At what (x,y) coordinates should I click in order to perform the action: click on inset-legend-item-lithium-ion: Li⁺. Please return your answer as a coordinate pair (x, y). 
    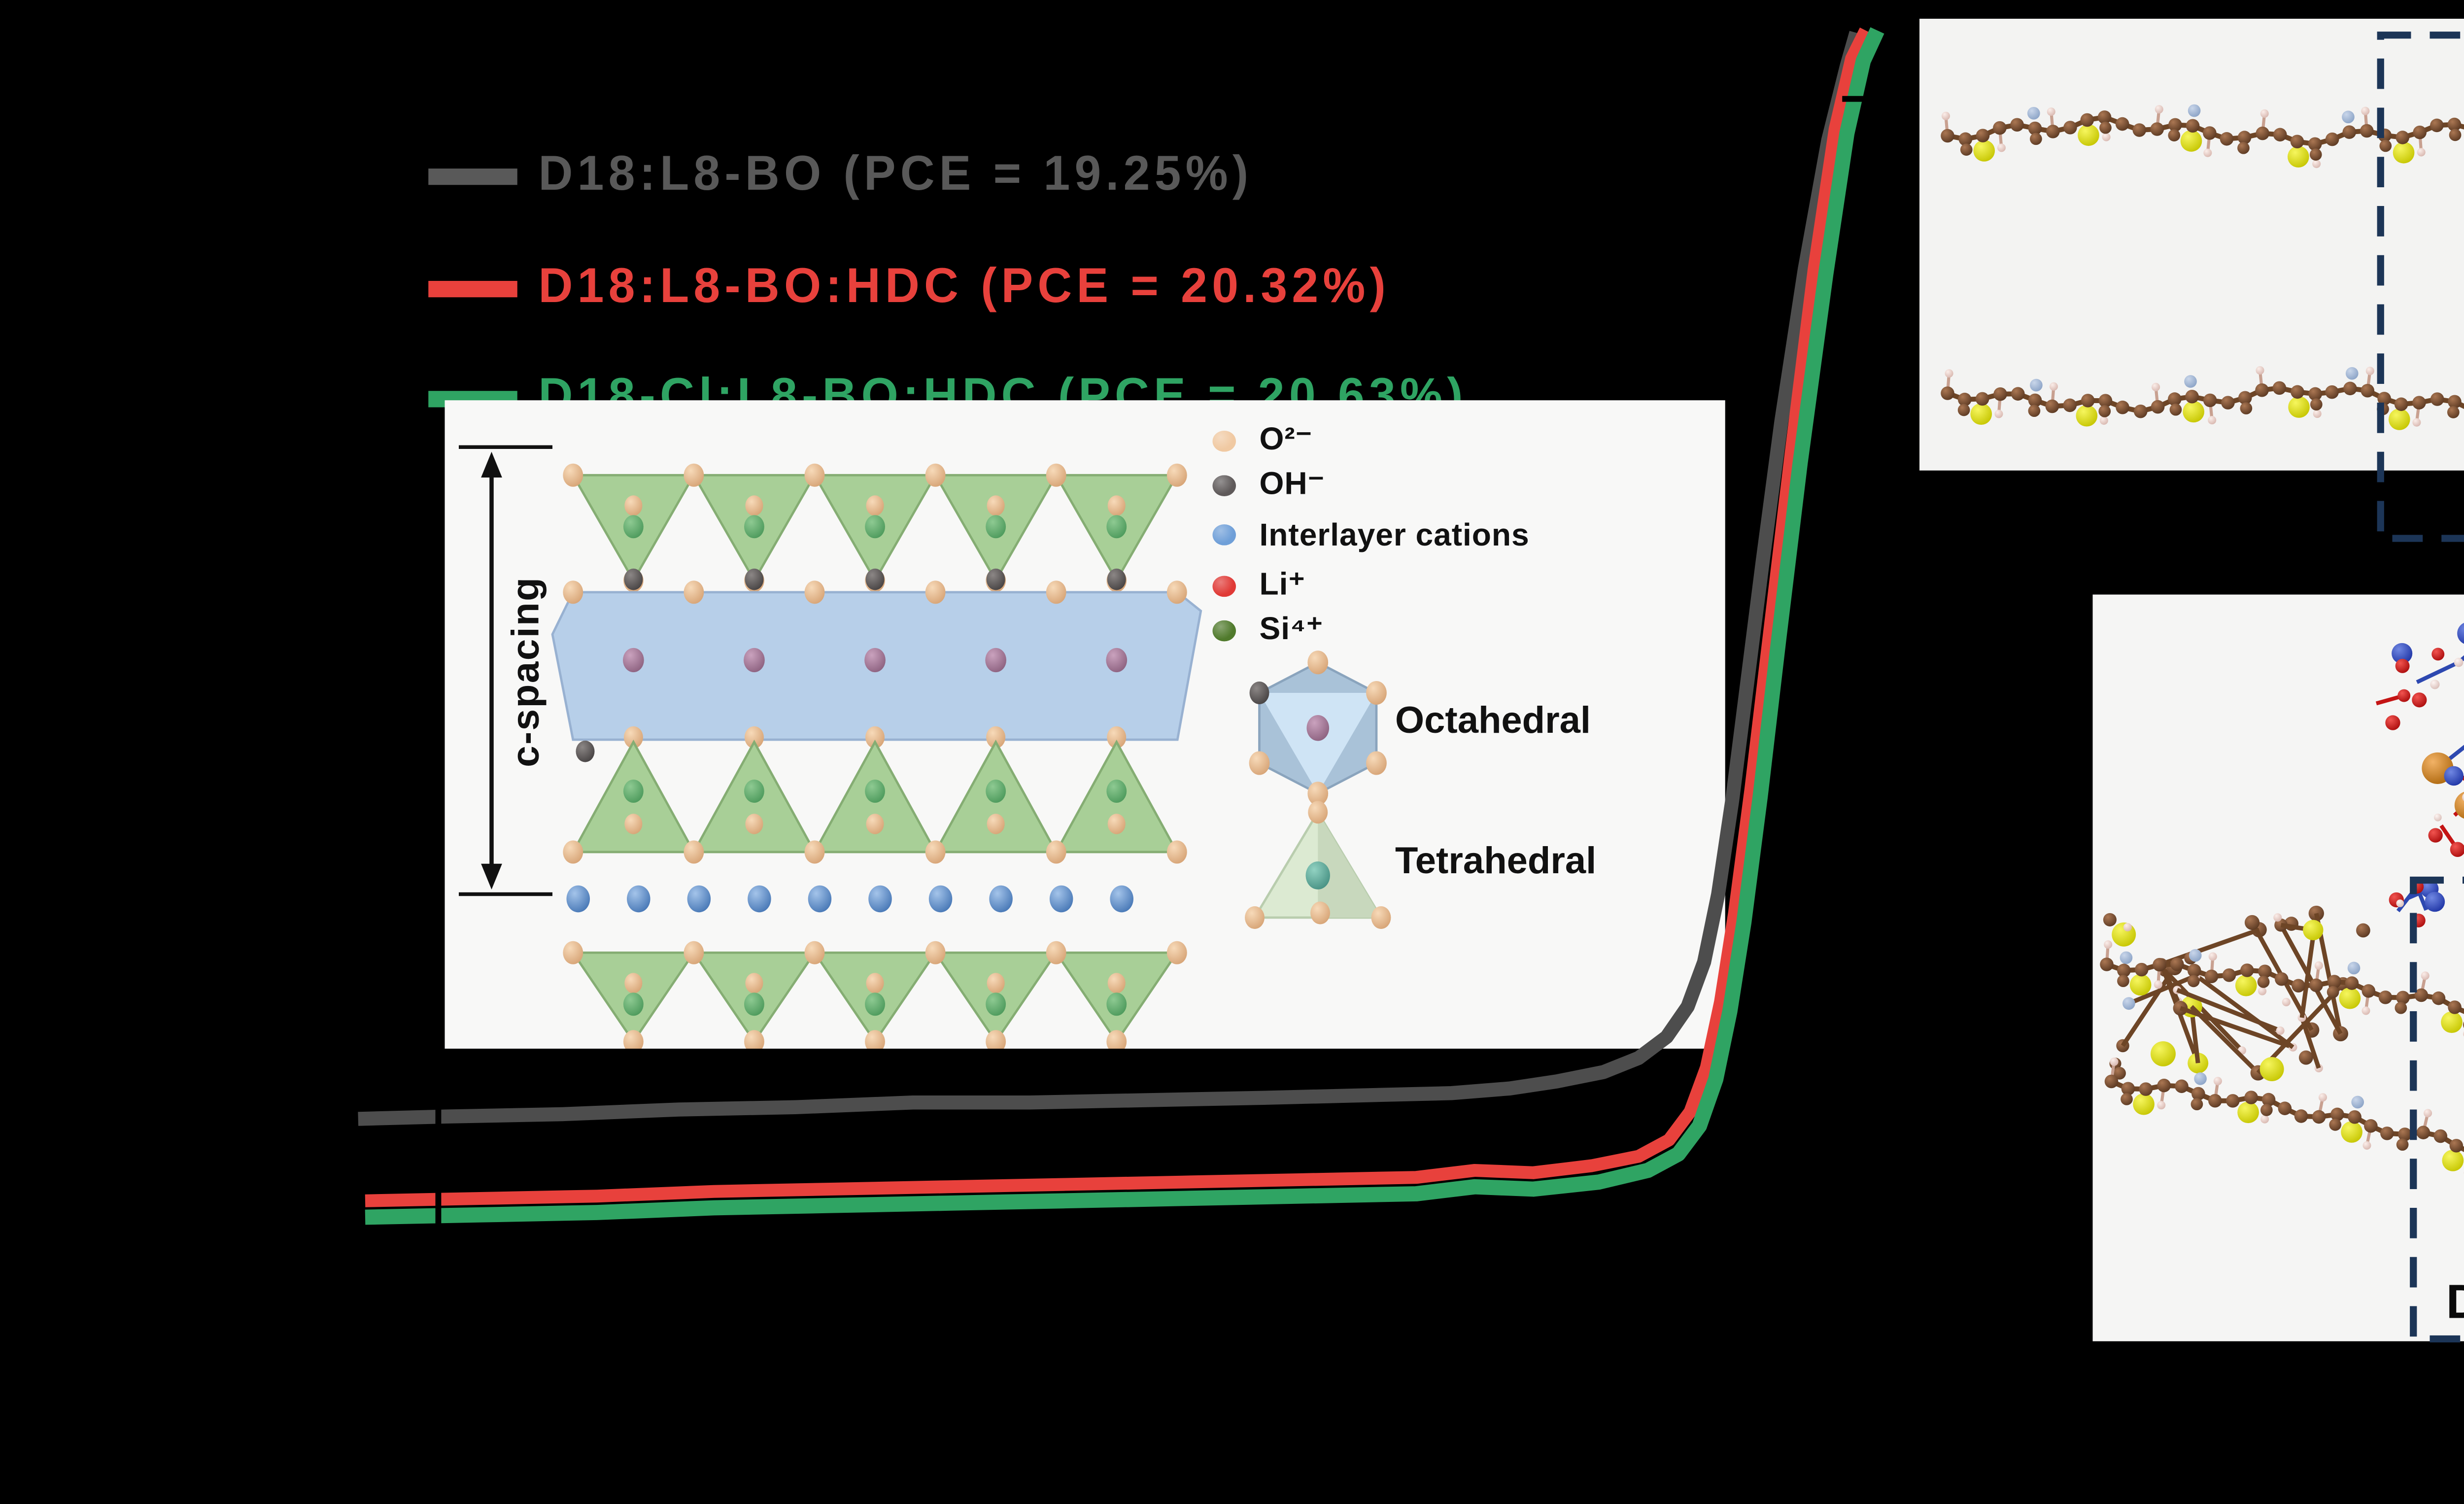
    Looking at the image, I should click on (1259, 585).